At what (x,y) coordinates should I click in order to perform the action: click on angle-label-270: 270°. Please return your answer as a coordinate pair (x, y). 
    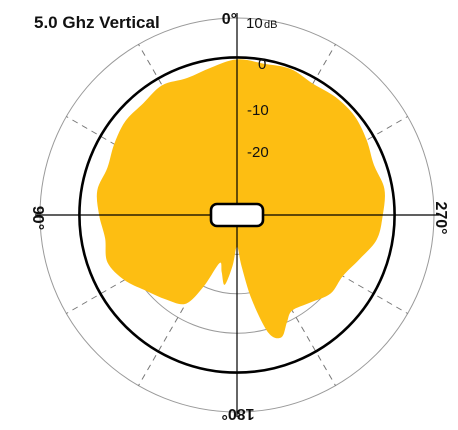
    Looking at the image, I should click on (440, 217).